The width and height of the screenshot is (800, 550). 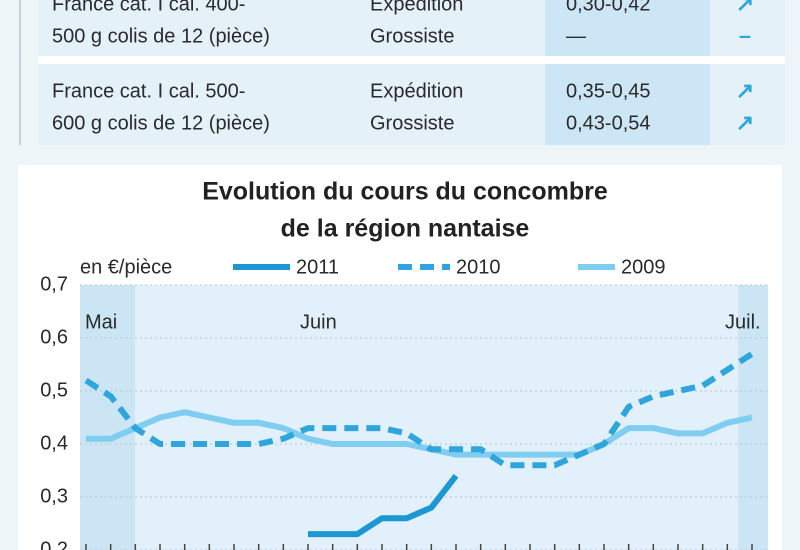 I want to click on y-tick-label: 0,2, so click(x=54, y=544).